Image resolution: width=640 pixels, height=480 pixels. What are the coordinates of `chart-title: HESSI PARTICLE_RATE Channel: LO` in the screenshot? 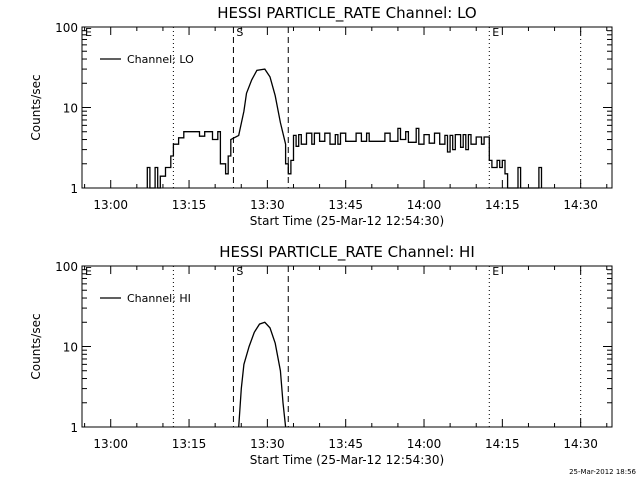 It's located at (346, 13).